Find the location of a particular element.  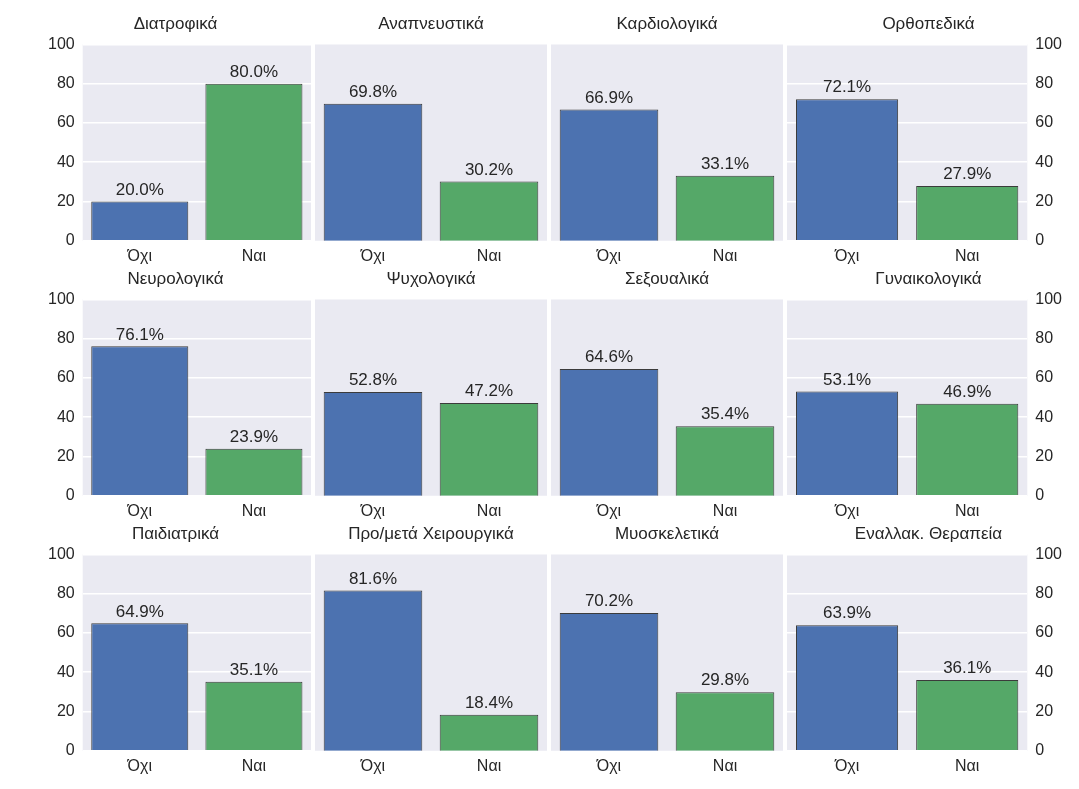

data-label: 66.9% is located at coordinates (609, 97).